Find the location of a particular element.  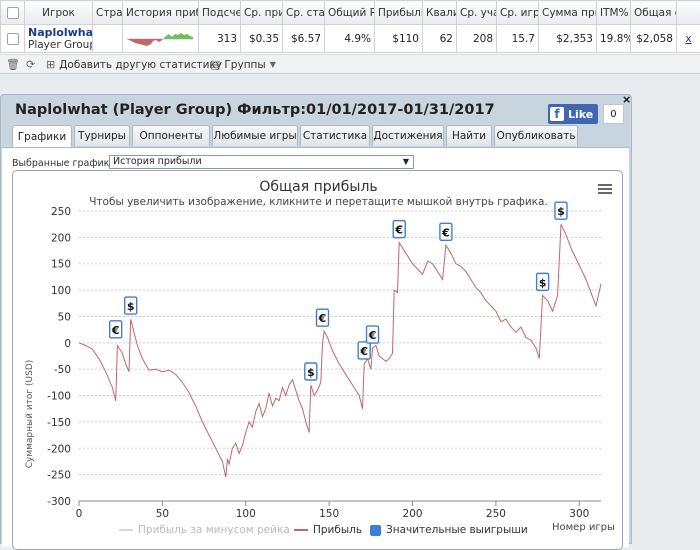

legend-label-big-wins: Значительные выигрыши is located at coordinates (457, 530).